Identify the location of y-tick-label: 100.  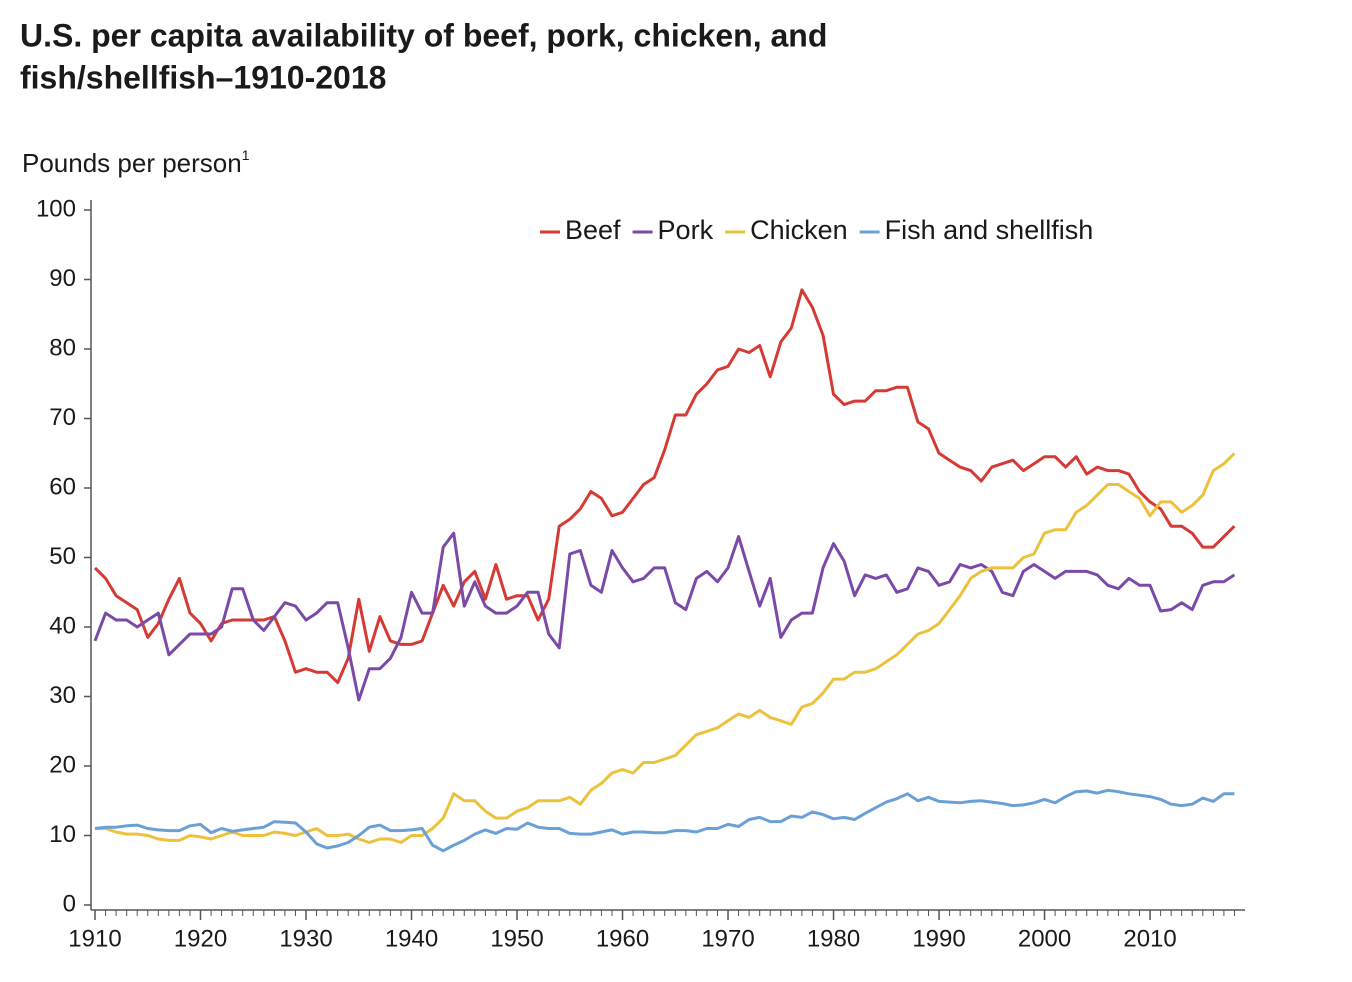
(56, 208).